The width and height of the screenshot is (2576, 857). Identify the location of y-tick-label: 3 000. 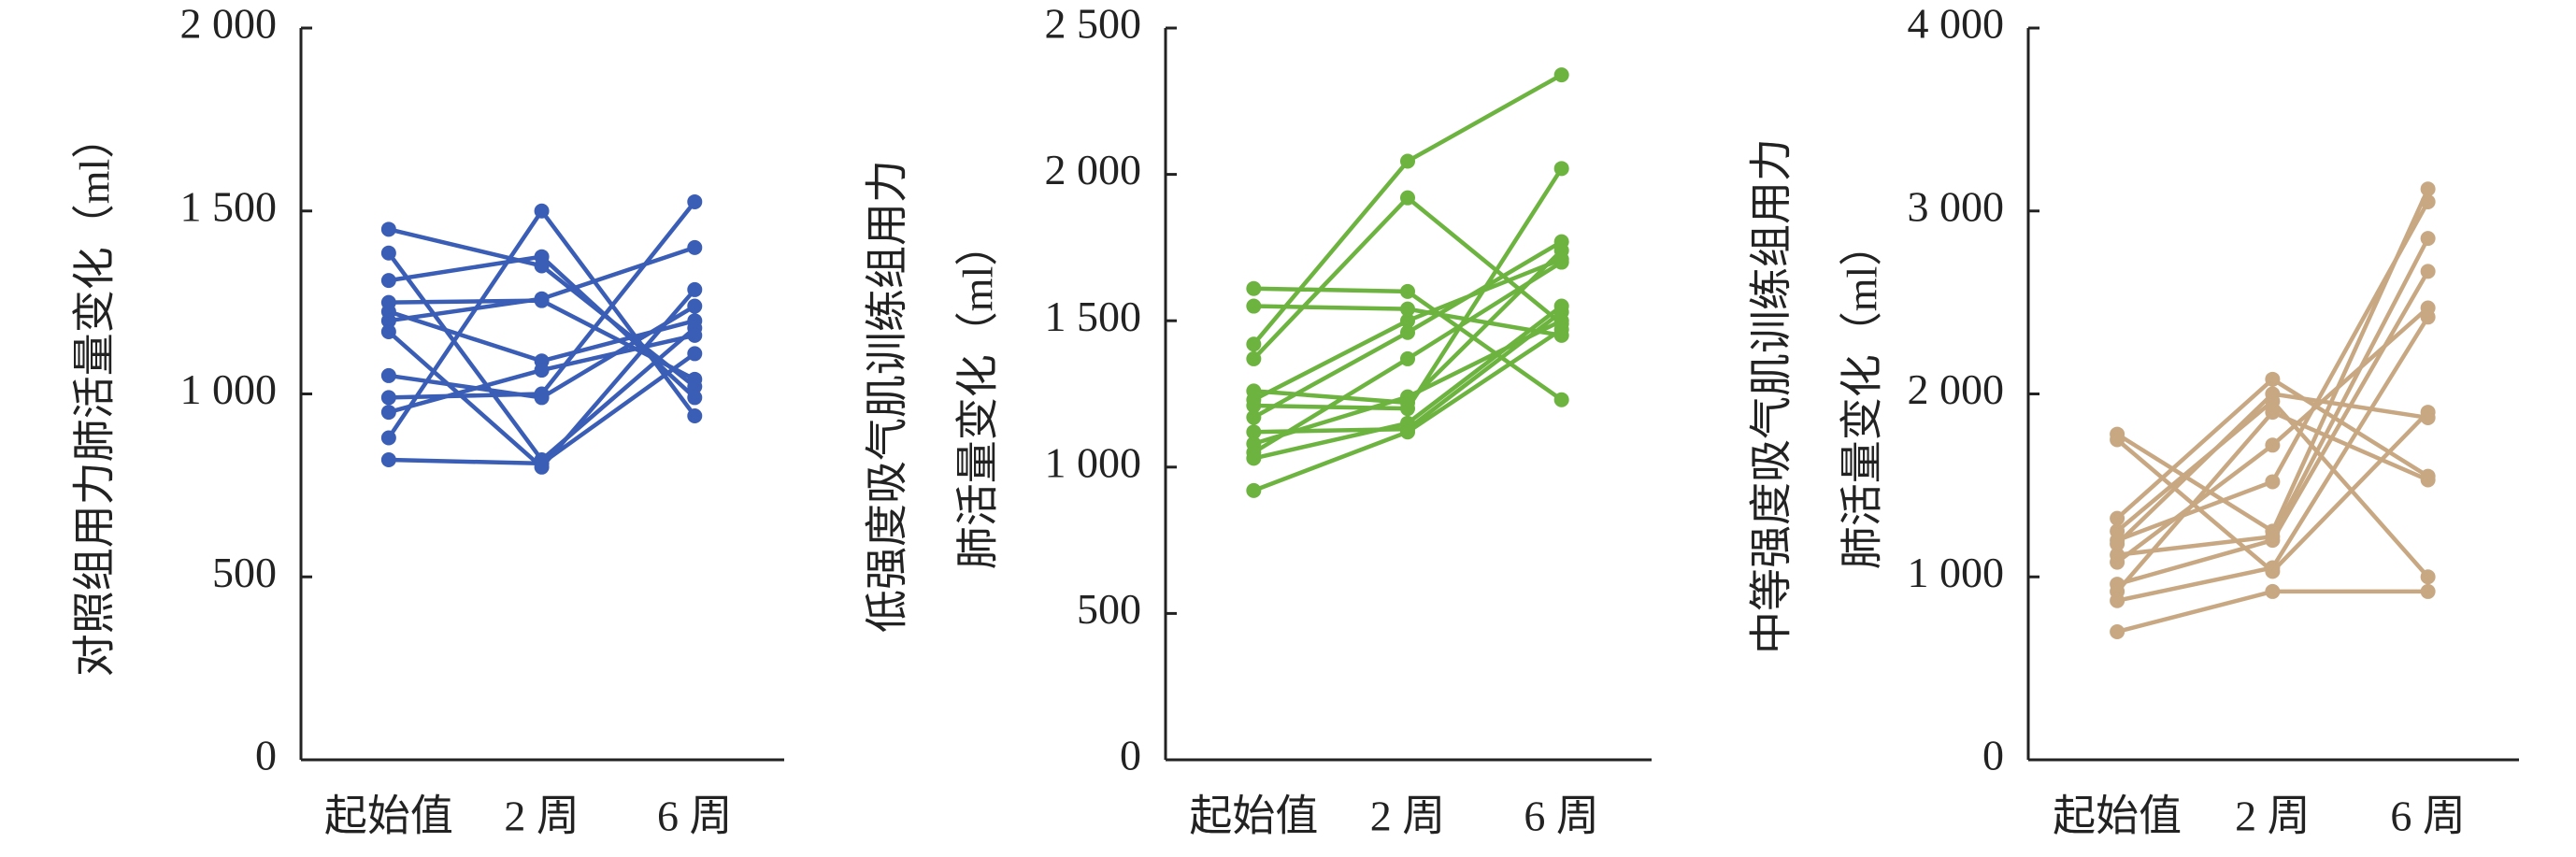
(1956, 206).